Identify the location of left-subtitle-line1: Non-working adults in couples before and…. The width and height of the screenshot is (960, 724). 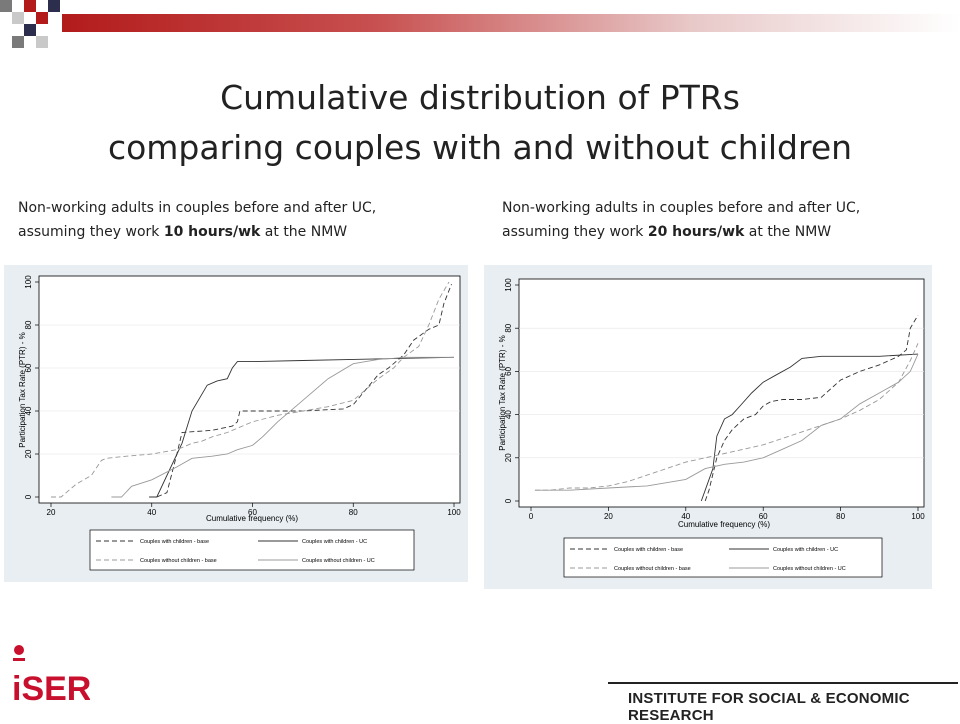
(197, 208).